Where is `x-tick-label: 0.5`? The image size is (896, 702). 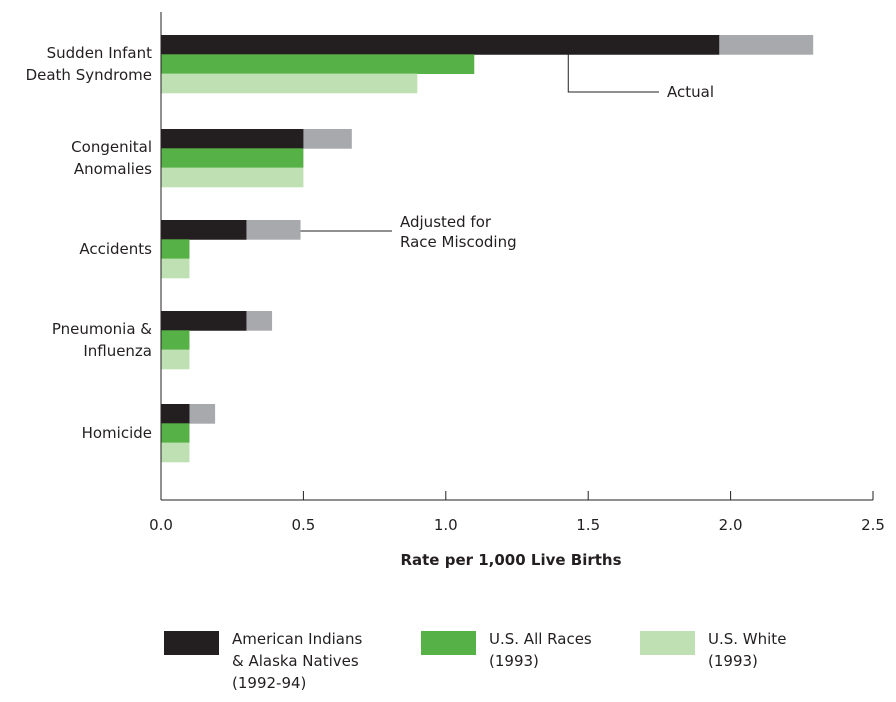
x-tick-label: 0.5 is located at coordinates (303, 525).